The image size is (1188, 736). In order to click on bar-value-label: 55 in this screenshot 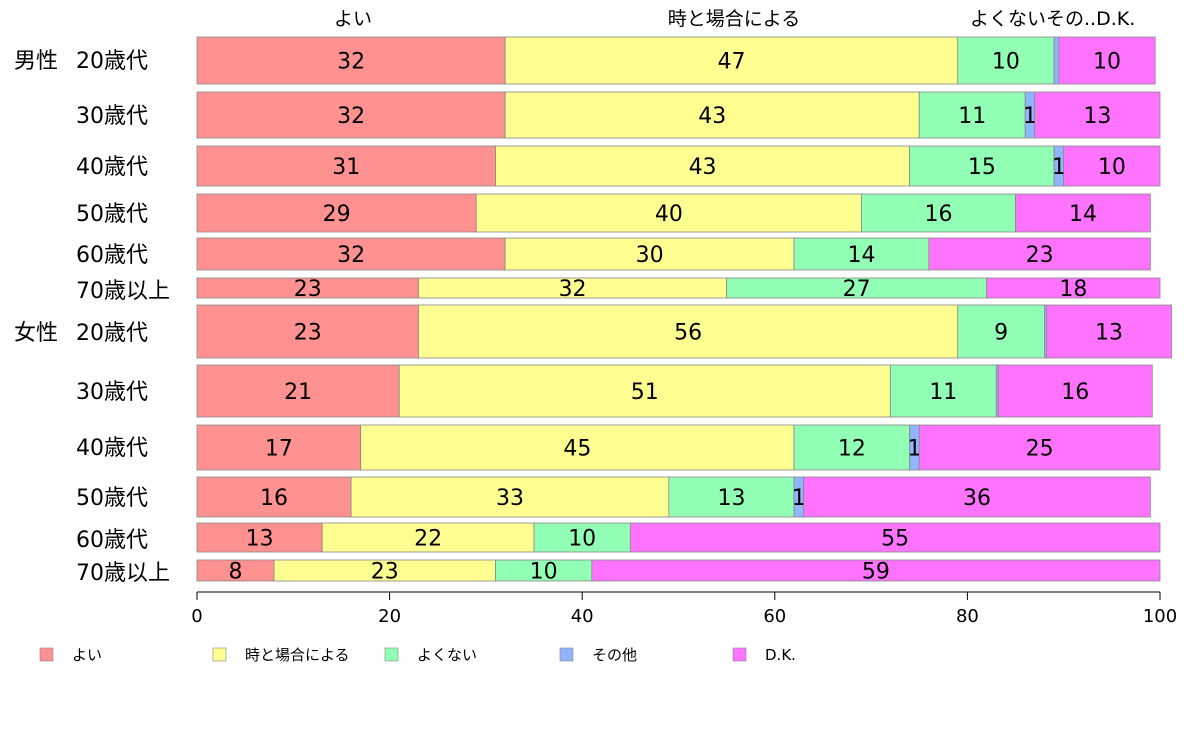, I will do `click(895, 539)`.